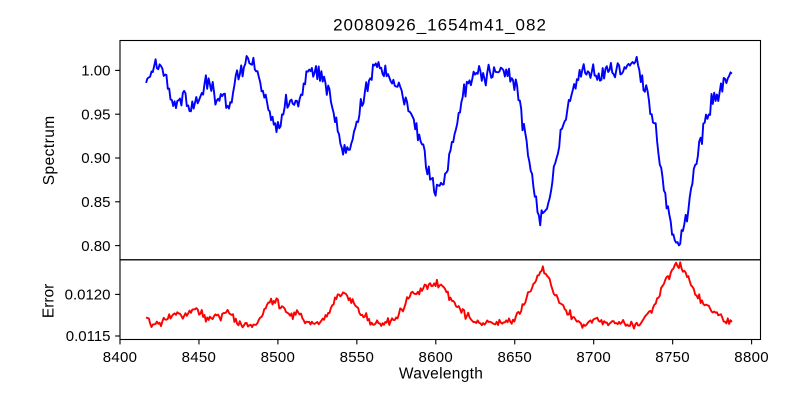 The height and width of the screenshot is (405, 800). Describe the element at coordinates (95, 202) in the screenshot. I see `svg-text: 0.85` at that location.